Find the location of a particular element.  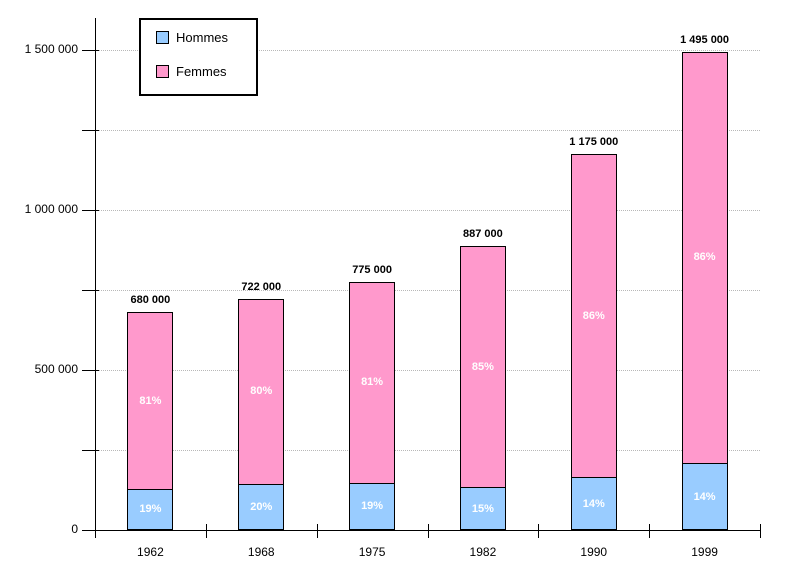

y-axis-label: 1 500 000 is located at coordinates (51, 49).